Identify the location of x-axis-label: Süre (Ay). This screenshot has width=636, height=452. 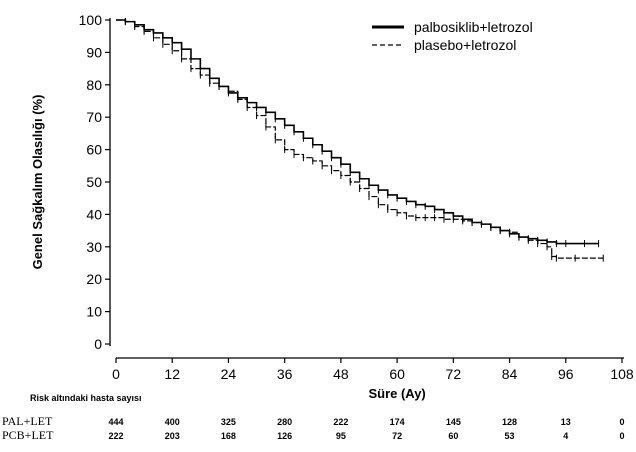
(396, 393).